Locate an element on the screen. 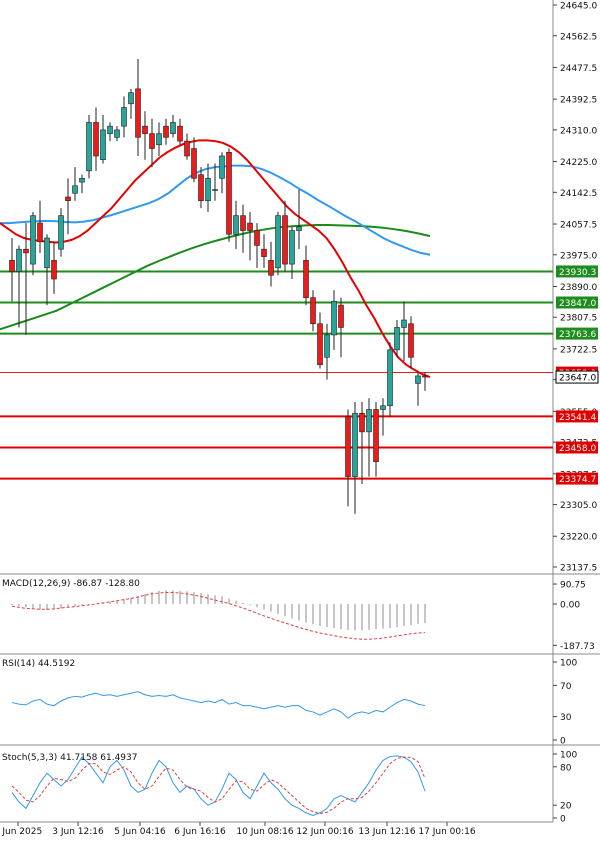 The width and height of the screenshot is (600, 842). stoch-tick-label: 20 is located at coordinates (566, 807).